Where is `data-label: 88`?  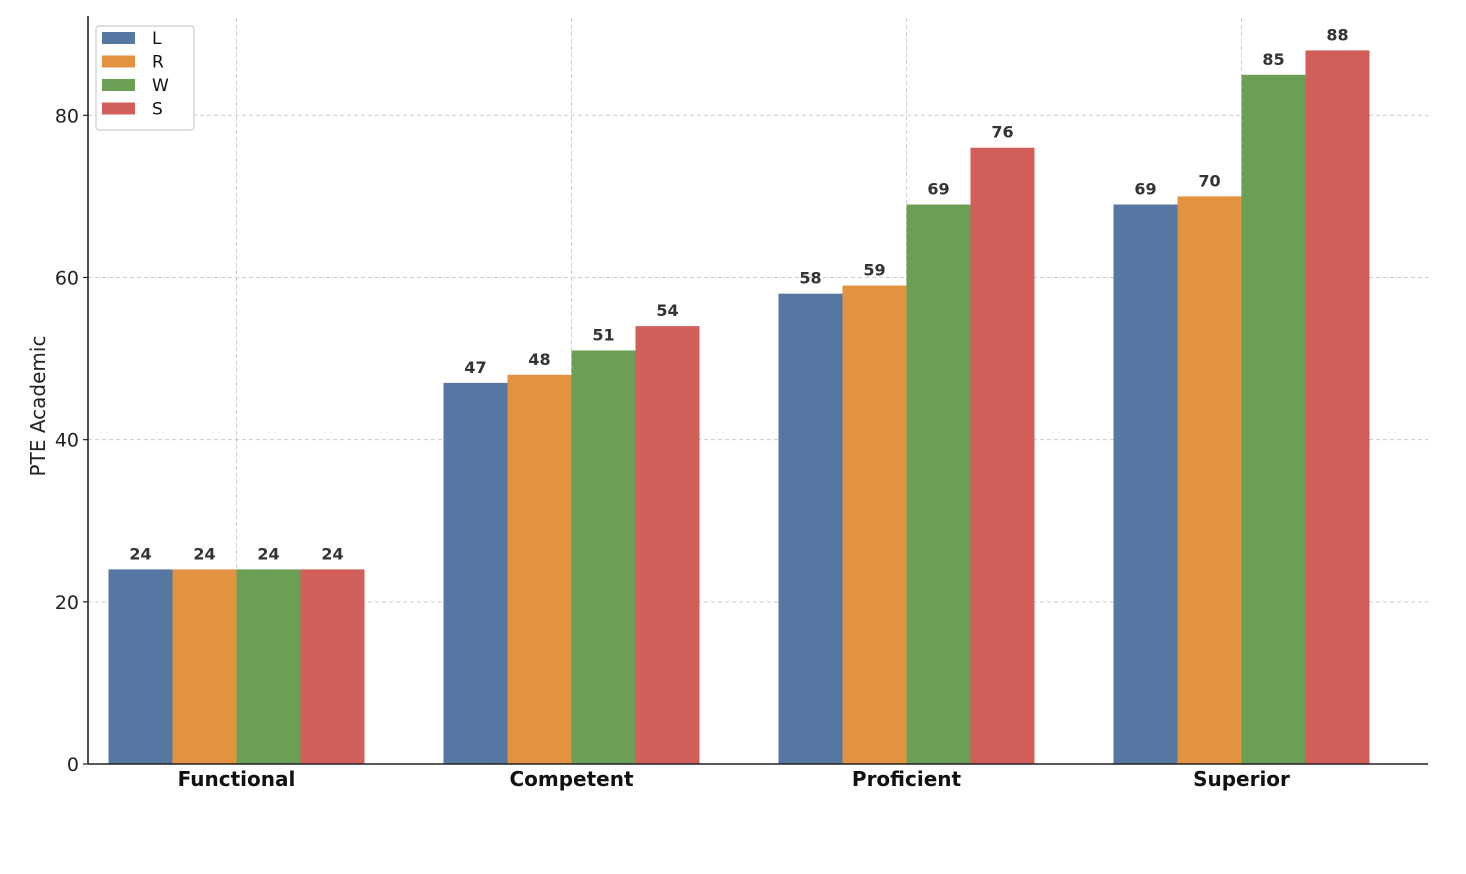 data-label: 88 is located at coordinates (1337, 34).